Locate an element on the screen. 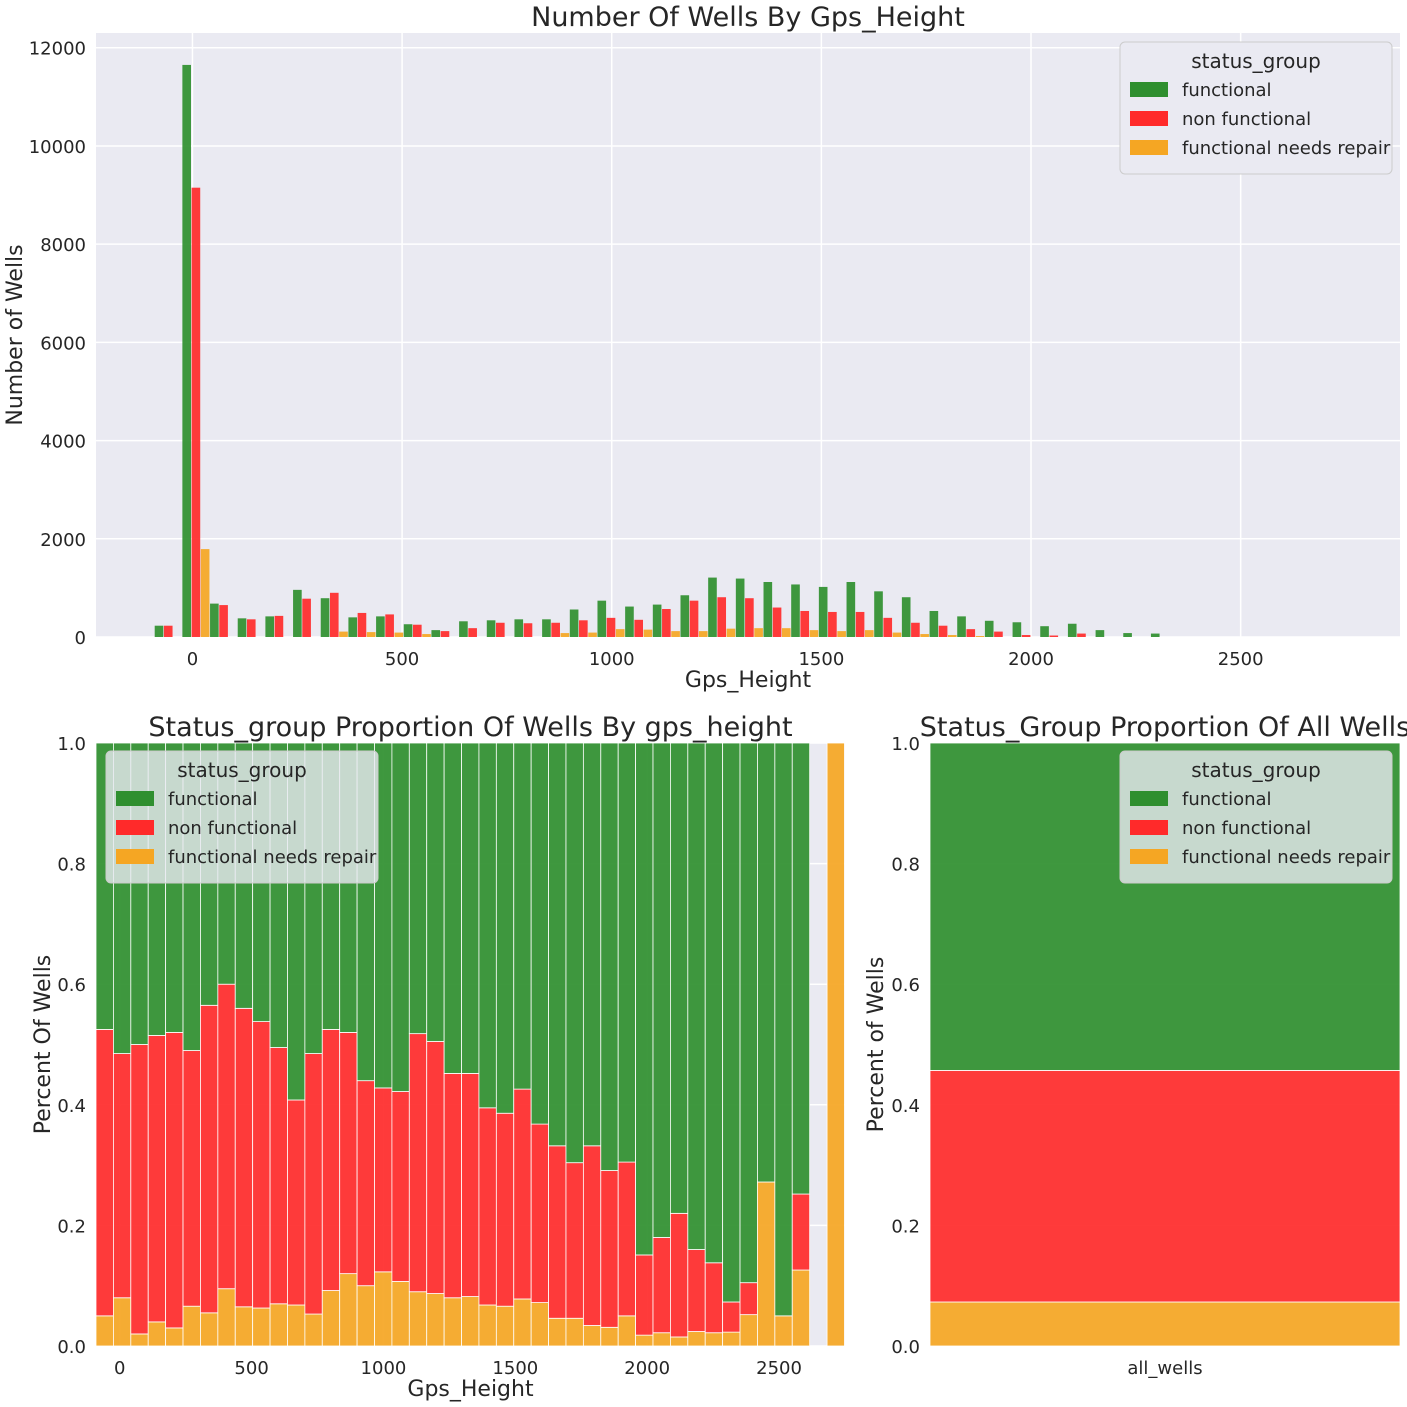 The width and height of the screenshot is (1407, 1407). y-tick-label: 0.2 is located at coordinates (905, 1226).